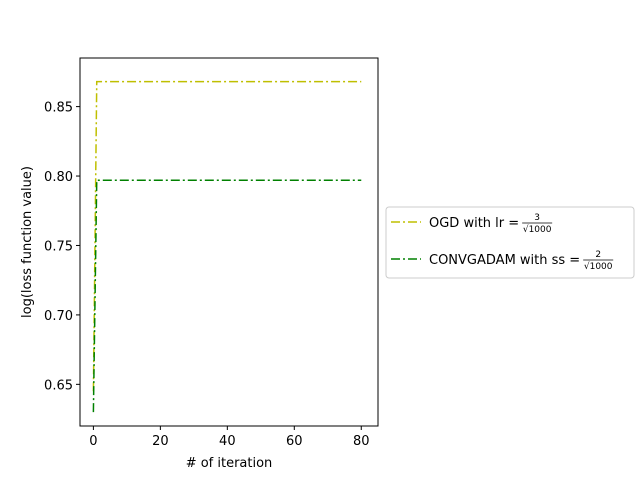  What do you see at coordinates (229, 463) in the screenshot?
I see `x-axis-label: # of iteration` at bounding box center [229, 463].